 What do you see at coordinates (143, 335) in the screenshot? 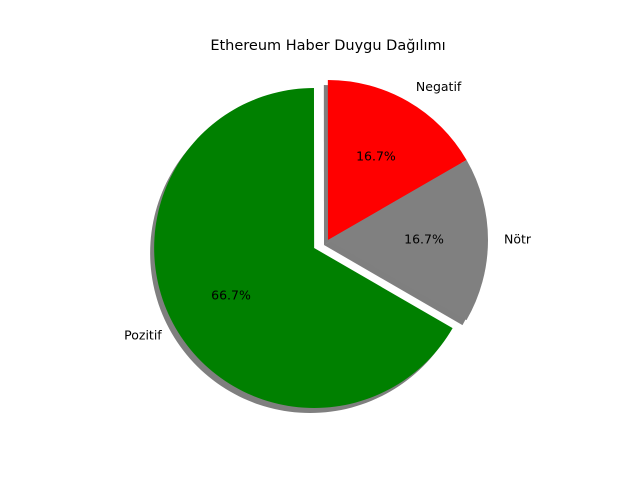
I see `slice-label-pozitif: Pozitif` at bounding box center [143, 335].